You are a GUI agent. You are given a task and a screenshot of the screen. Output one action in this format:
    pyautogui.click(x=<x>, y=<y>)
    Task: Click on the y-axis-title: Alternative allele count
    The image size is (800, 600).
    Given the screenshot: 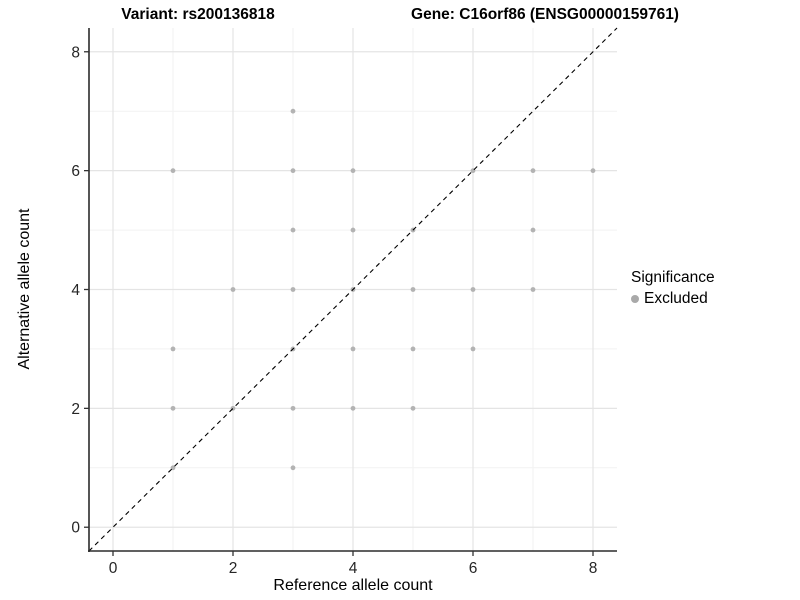 What is the action you would take?
    pyautogui.click(x=24, y=289)
    